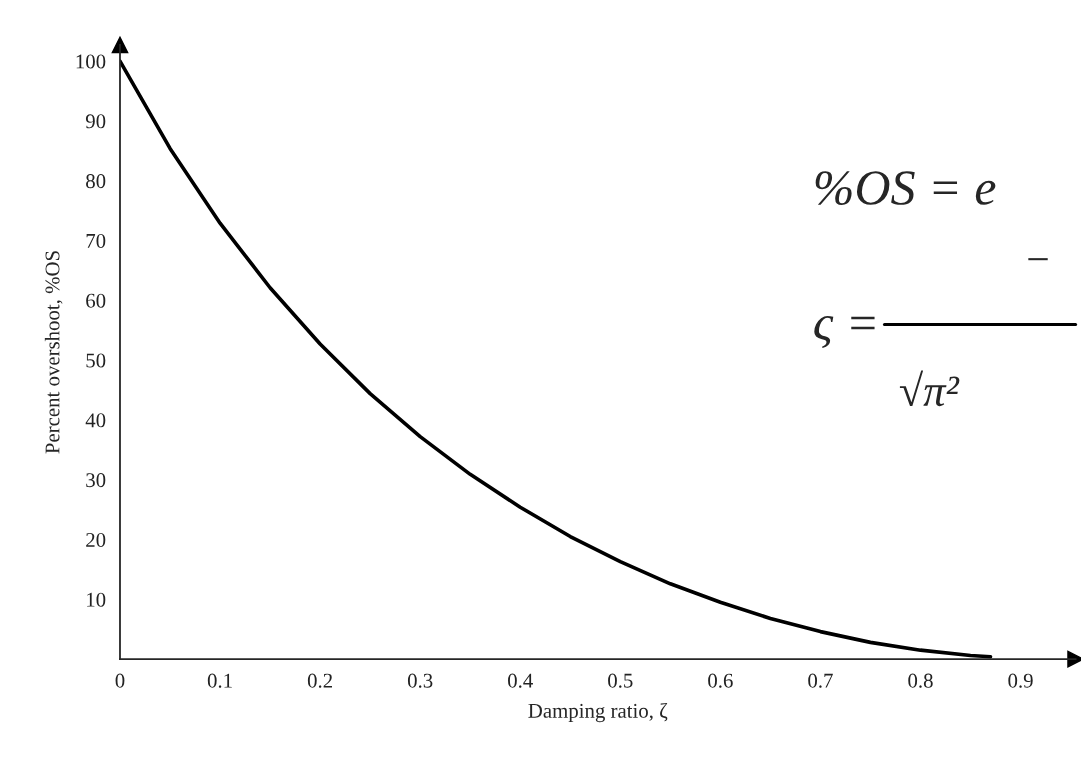 Image resolution: width=1081 pixels, height=762 pixels. What do you see at coordinates (1038, 259) in the screenshot?
I see `annotation: −` at bounding box center [1038, 259].